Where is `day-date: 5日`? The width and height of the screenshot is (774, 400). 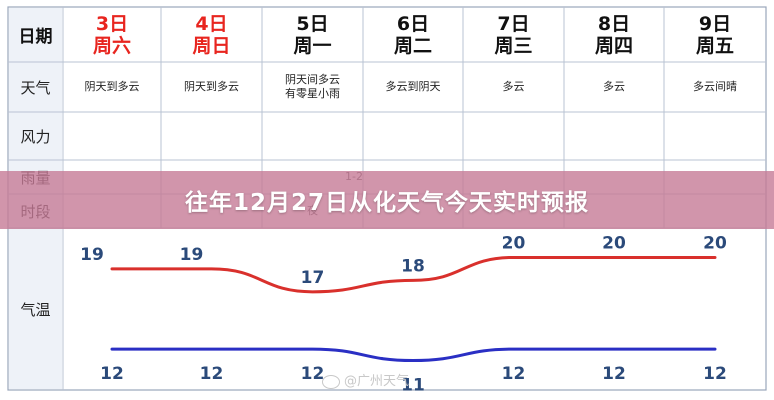 day-date: 5日 is located at coordinates (312, 23).